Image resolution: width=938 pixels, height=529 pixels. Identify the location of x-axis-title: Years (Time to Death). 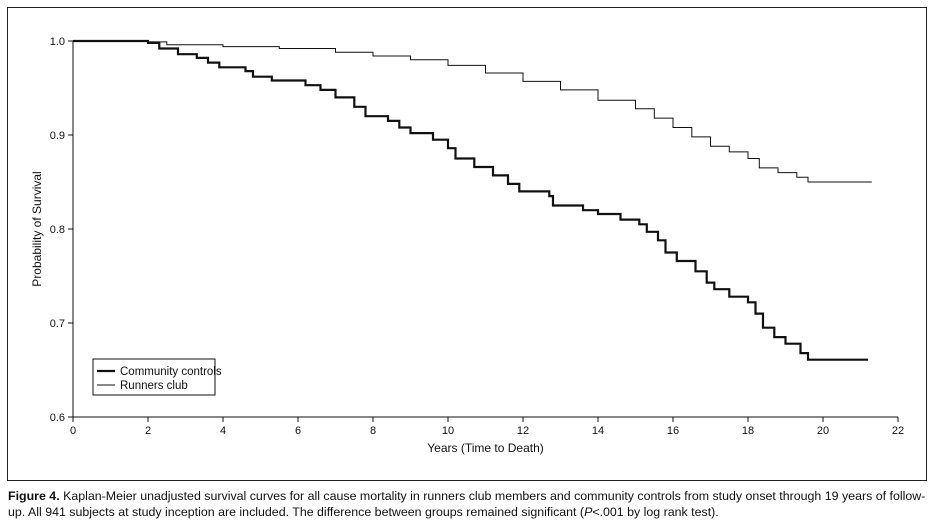
(485, 448).